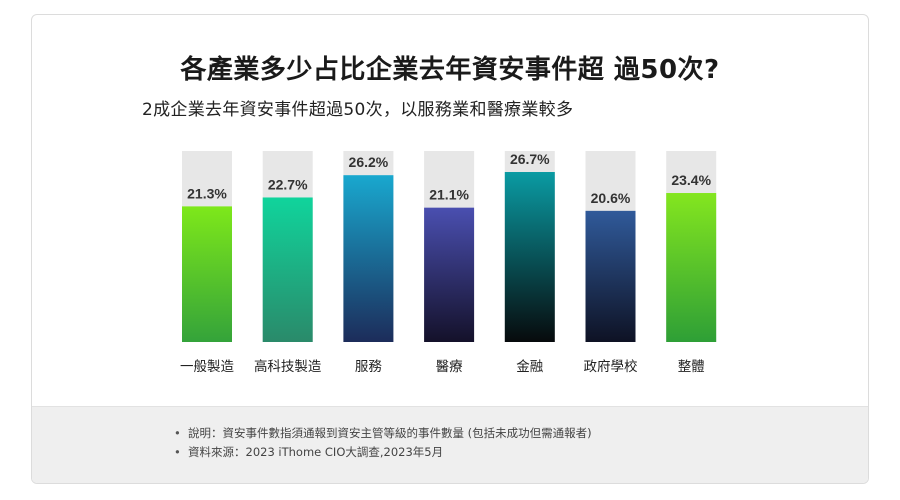  What do you see at coordinates (383, 433) in the screenshot?
I see `note-description: 說明：資安事件數指須通報到資安主管等級的事件數量 (包括未成功但需通報者)` at bounding box center [383, 433].